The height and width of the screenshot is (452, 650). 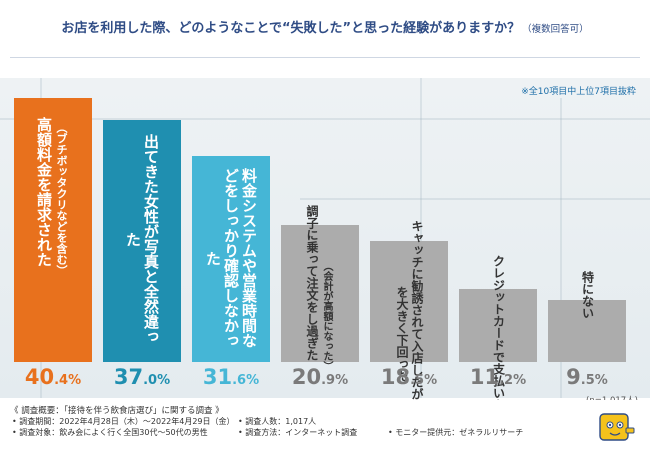 I want to click on footer, so click(x=325, y=425).